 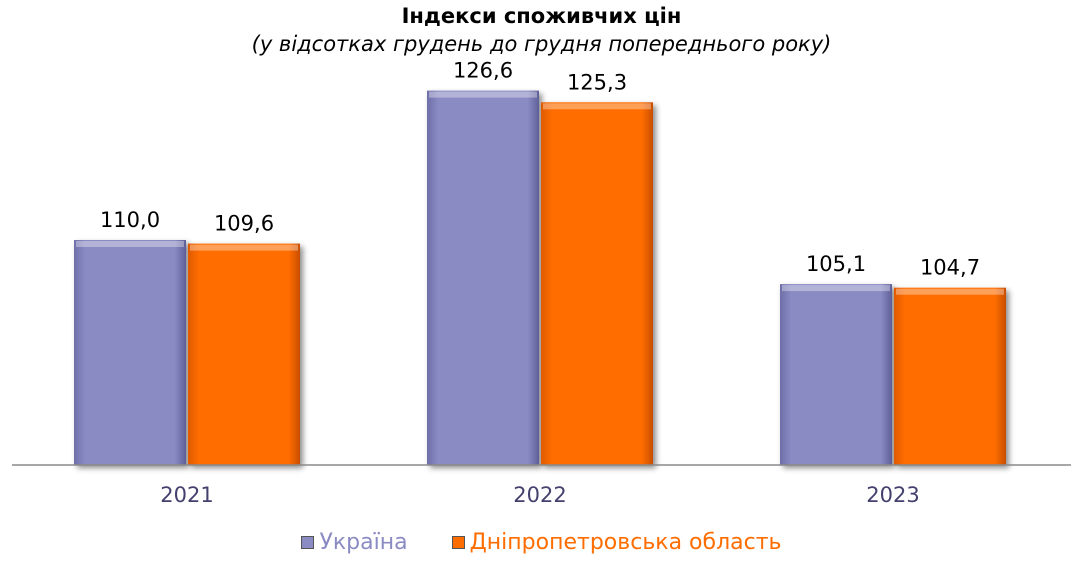 What do you see at coordinates (308, 542) in the screenshot?
I see `legend-swatch-ukraine` at bounding box center [308, 542].